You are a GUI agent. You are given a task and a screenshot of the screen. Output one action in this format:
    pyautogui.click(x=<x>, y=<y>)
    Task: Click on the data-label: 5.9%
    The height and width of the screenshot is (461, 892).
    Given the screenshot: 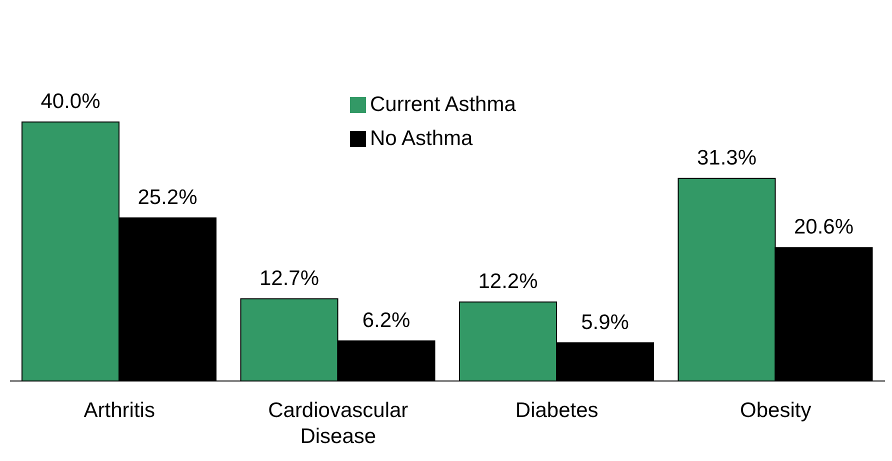 What is the action you would take?
    pyautogui.click(x=605, y=322)
    